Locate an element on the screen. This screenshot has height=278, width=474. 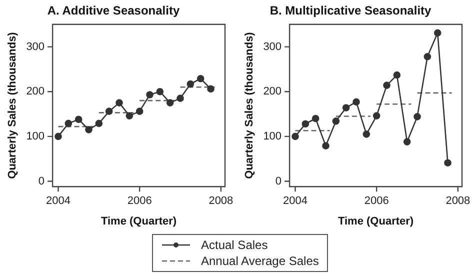
legend-label: Actual Sales is located at coordinates (234, 245).